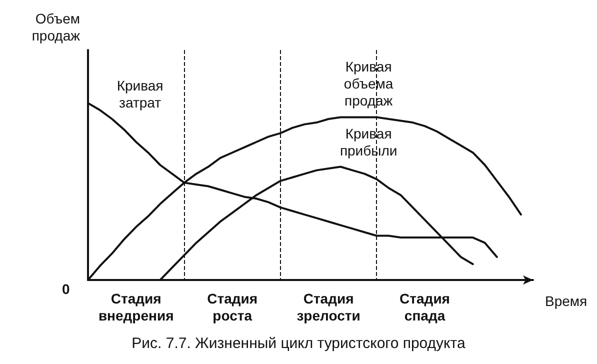 This screenshot has height=364, width=597. I want to click on series-label: Кривая затрат, so click(140, 94).